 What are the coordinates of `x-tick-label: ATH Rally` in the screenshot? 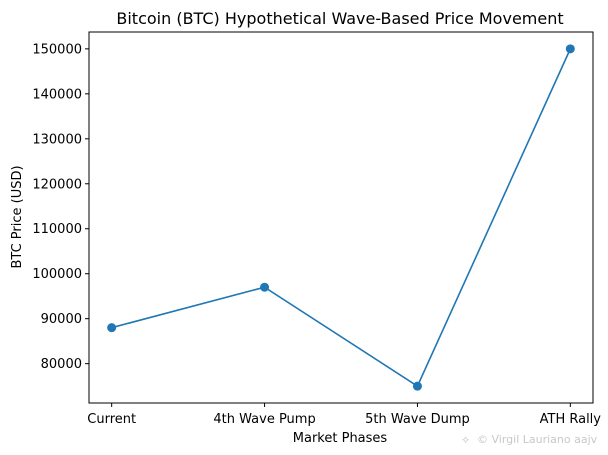 It's located at (571, 419).